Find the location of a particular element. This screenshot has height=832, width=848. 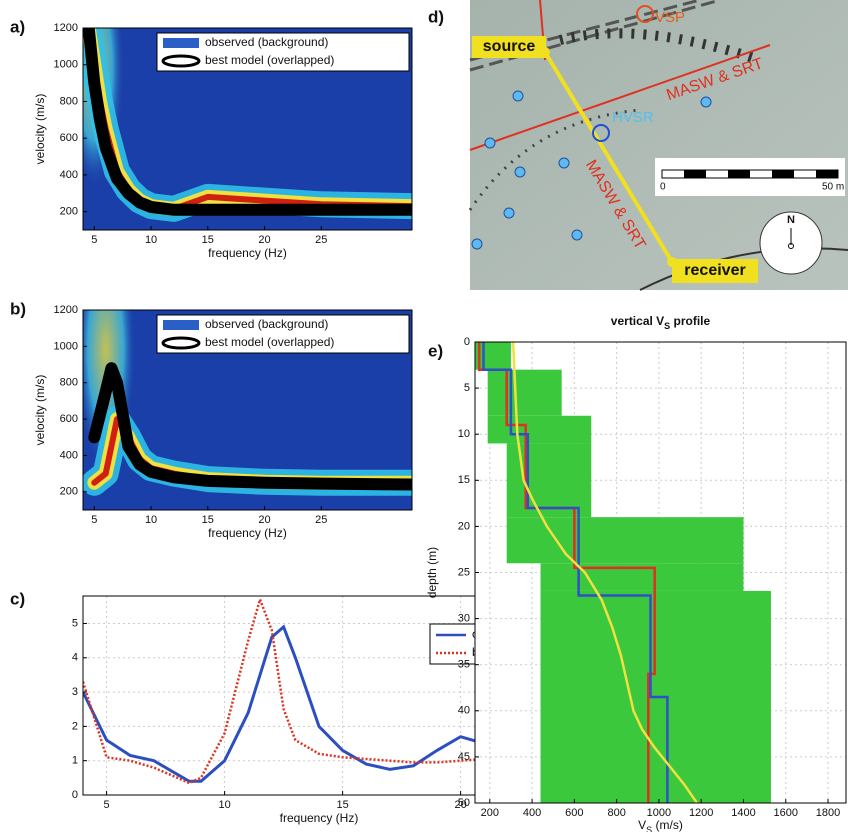

panel-label: b) is located at coordinates (18, 308).